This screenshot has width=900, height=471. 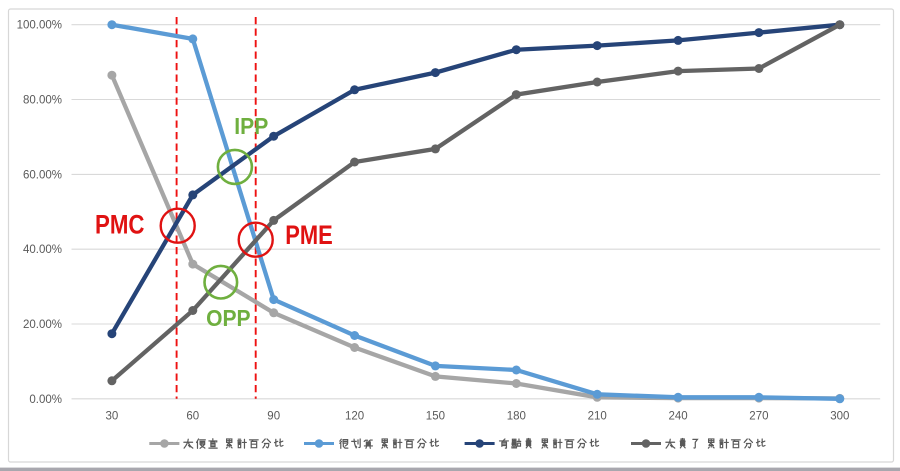 What do you see at coordinates (309, 235) in the screenshot?
I see `svg-text: PME` at bounding box center [309, 235].